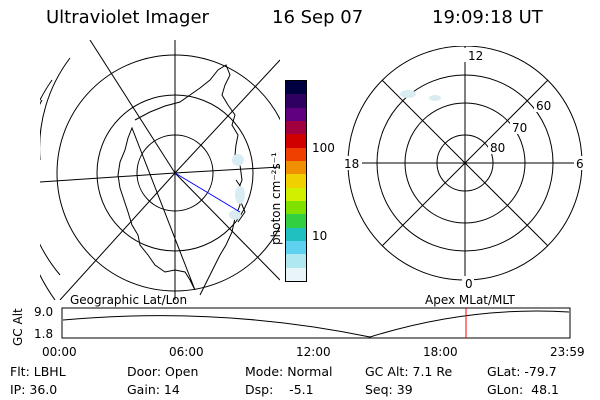 This screenshot has height=400, width=600. I want to click on x-tick-1200: 12:00, so click(313, 352).